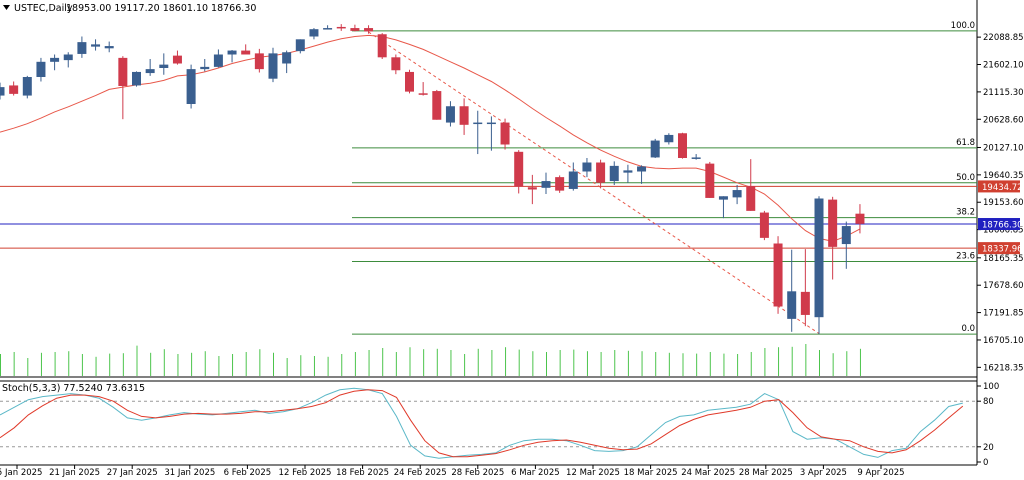 Image resolution: width=1024 pixels, height=480 pixels. Describe the element at coordinates (1003, 120) in the screenshot. I see `price-tick-label: 20628.60` at that location.